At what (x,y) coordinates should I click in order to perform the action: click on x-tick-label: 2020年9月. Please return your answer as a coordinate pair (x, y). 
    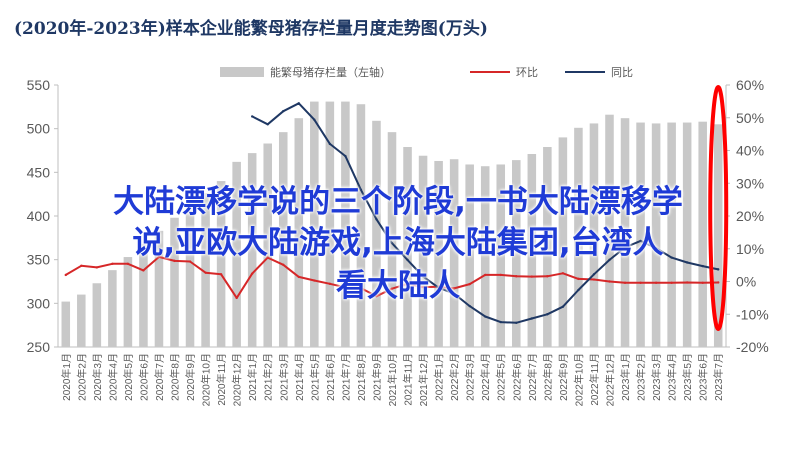
    Looking at the image, I should click on (190, 377).